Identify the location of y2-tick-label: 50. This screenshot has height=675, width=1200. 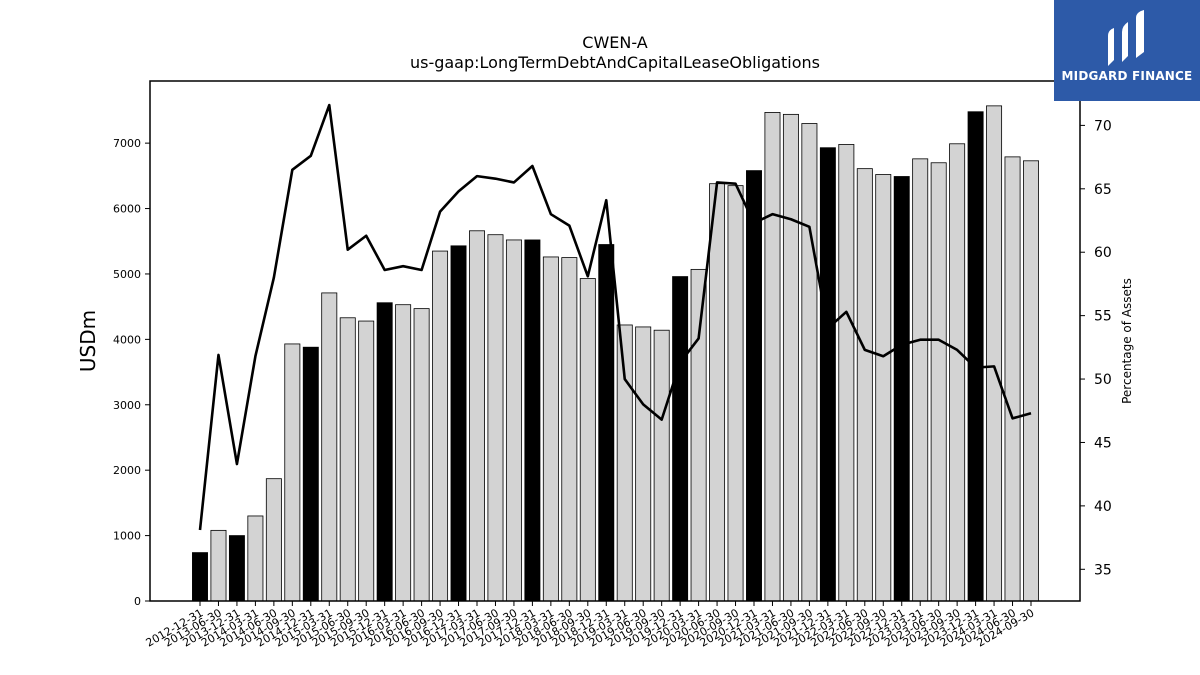
(1103, 380).